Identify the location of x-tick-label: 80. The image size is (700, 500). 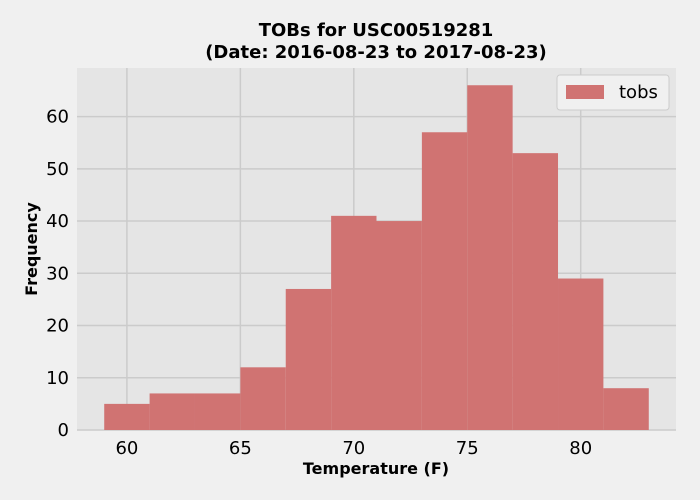
(580, 448).